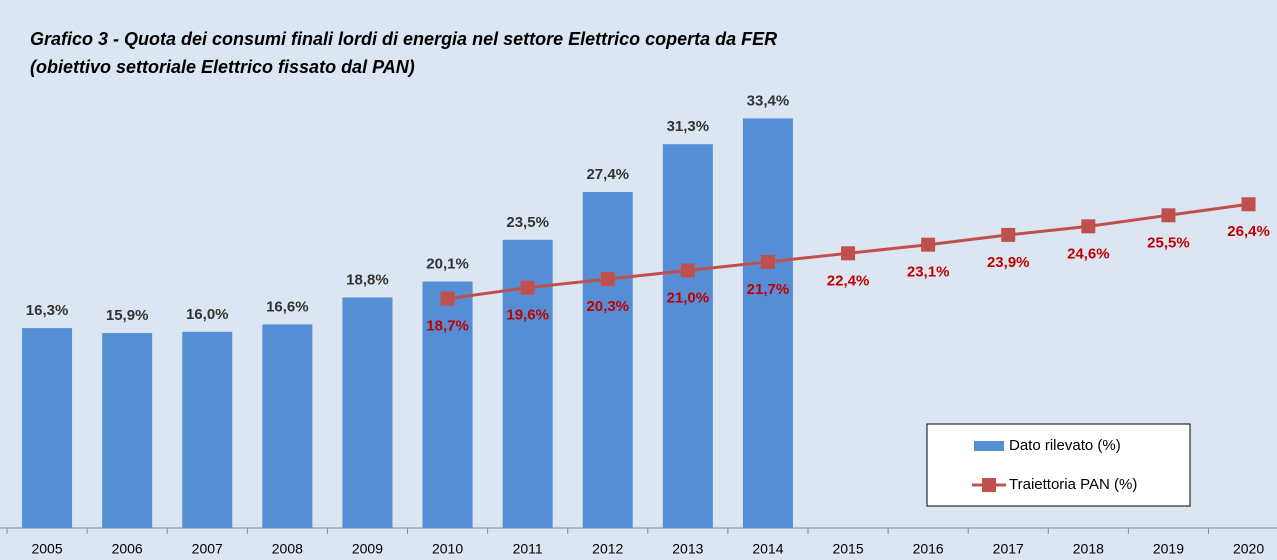  Describe the element at coordinates (47, 310) in the screenshot. I see `bar-value-label: 16,3%` at that location.